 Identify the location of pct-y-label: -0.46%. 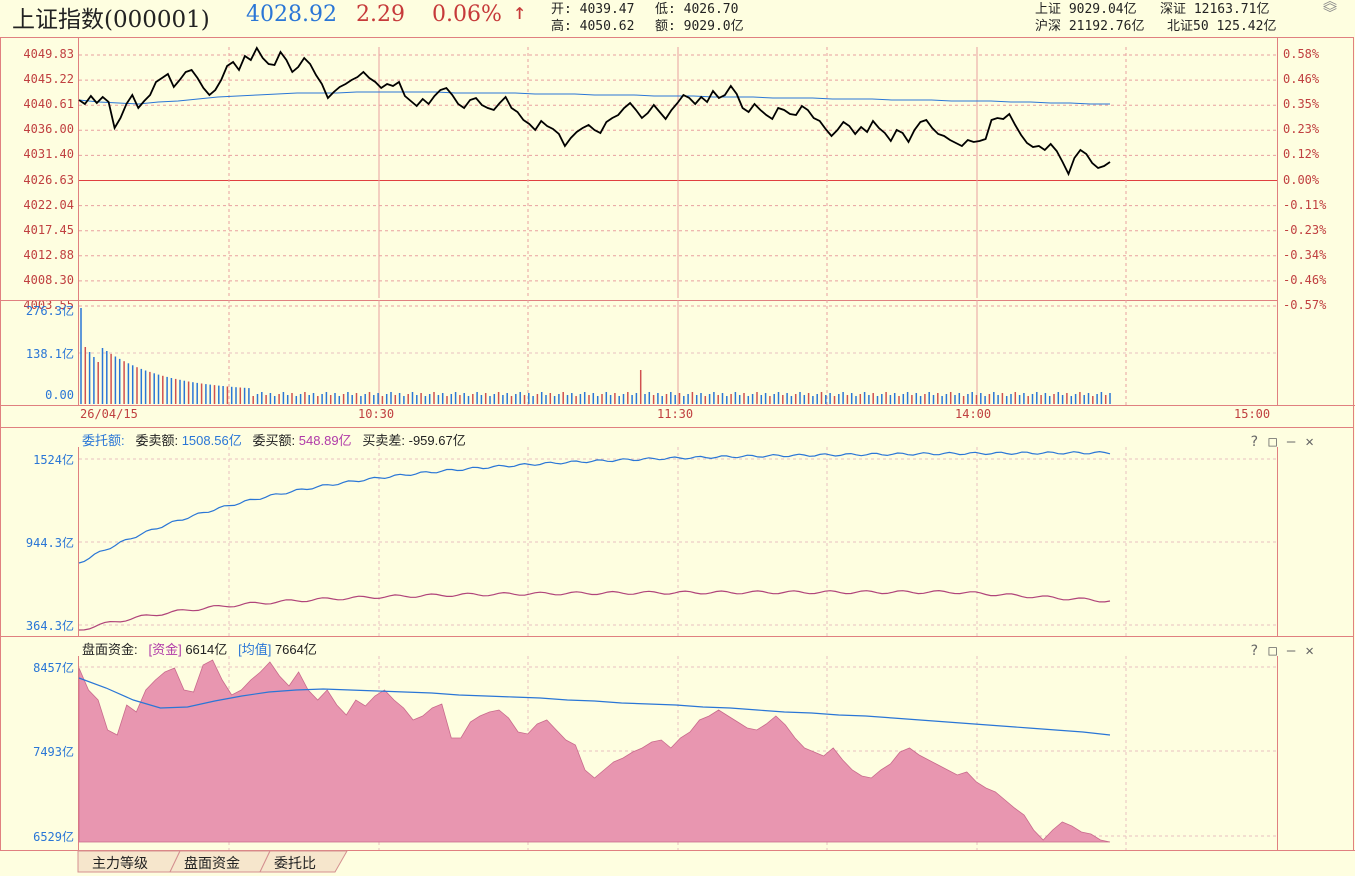
(1305, 279).